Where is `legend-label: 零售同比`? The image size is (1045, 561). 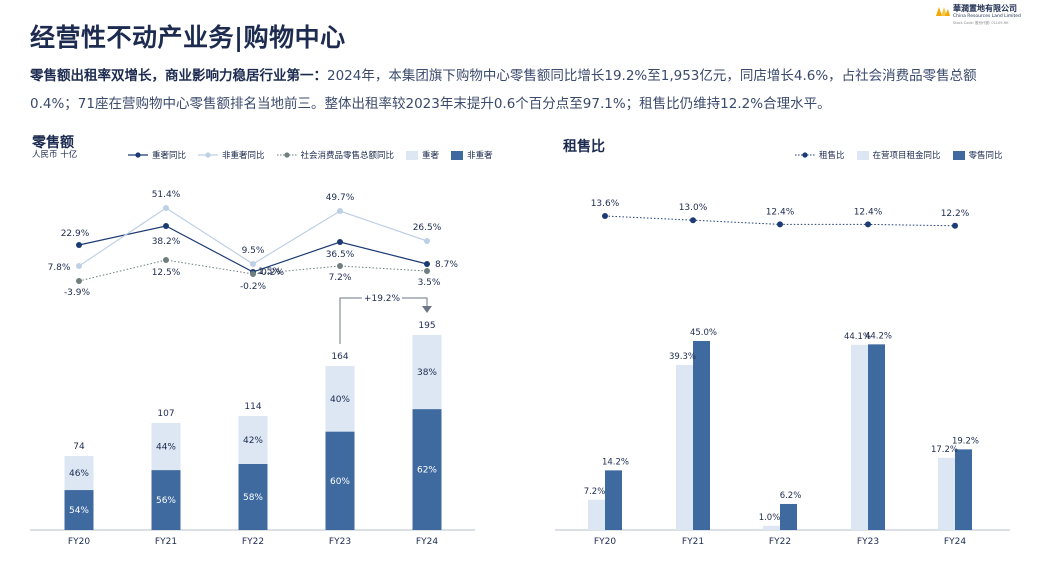 legend-label: 零售同比 is located at coordinates (985, 156).